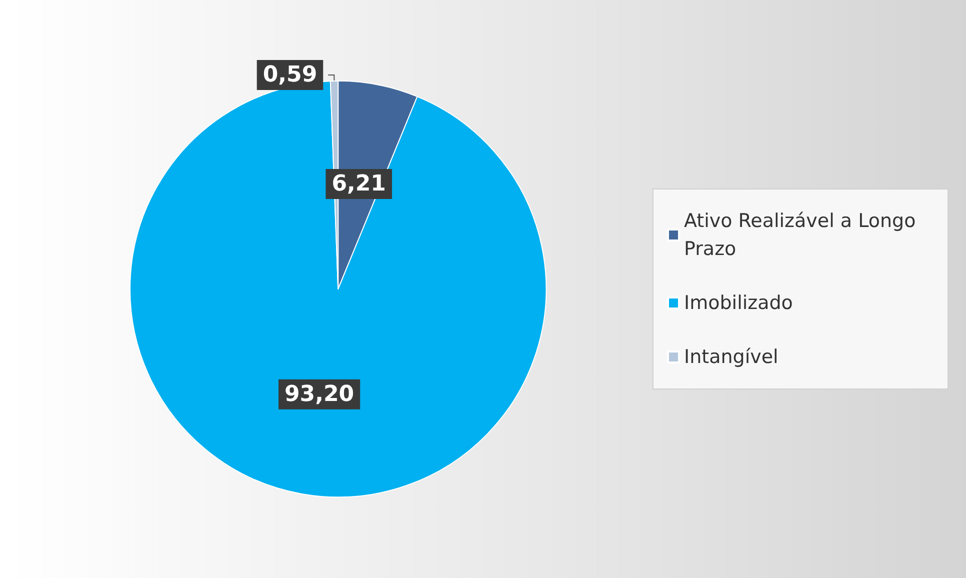  What do you see at coordinates (738, 303) in the screenshot?
I see `legend-label: Imobilizado` at bounding box center [738, 303].